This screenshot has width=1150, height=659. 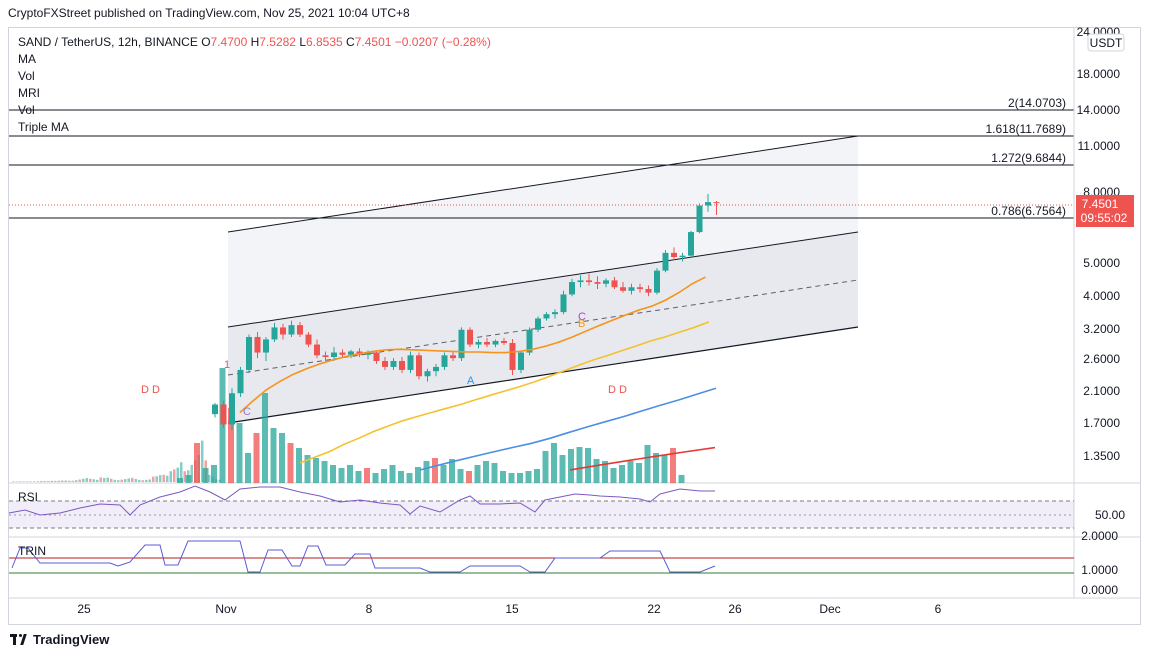 What do you see at coordinates (302, 42) in the screenshot?
I see `low-label: L` at bounding box center [302, 42].